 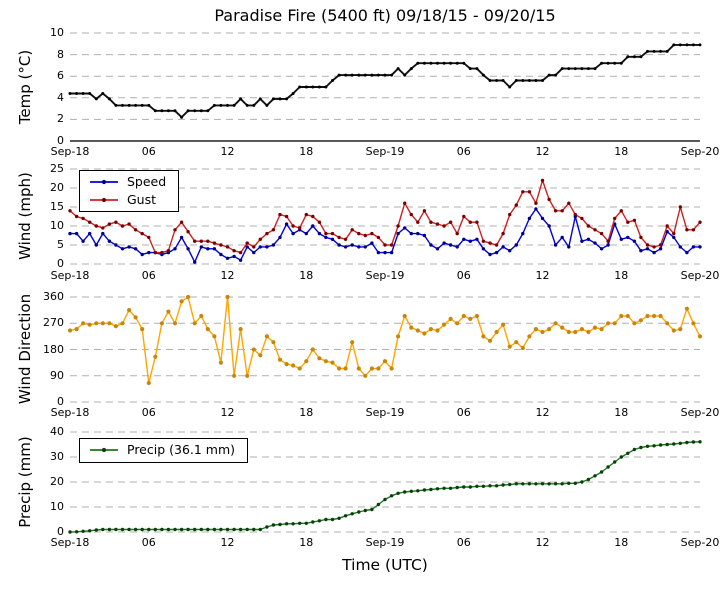 I want to click on wind-legend-item-gust: Gust, so click(x=127, y=199).